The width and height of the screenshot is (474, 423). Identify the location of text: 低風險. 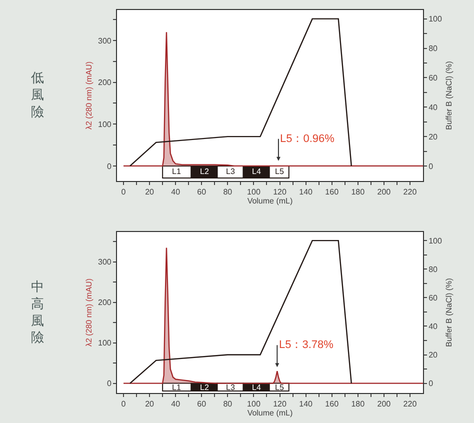
(37, 95).